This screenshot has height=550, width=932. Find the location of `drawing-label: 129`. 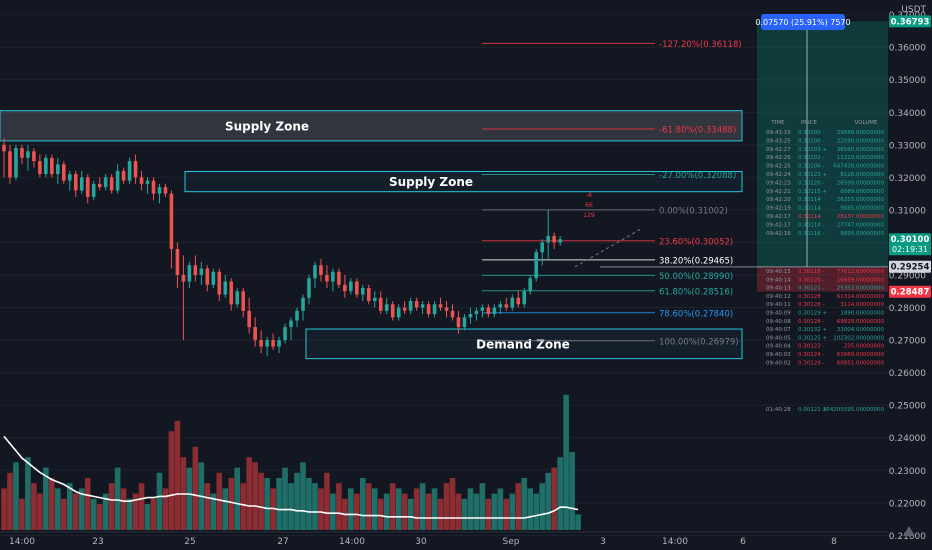

drawing-label: 129 is located at coordinates (589, 215).